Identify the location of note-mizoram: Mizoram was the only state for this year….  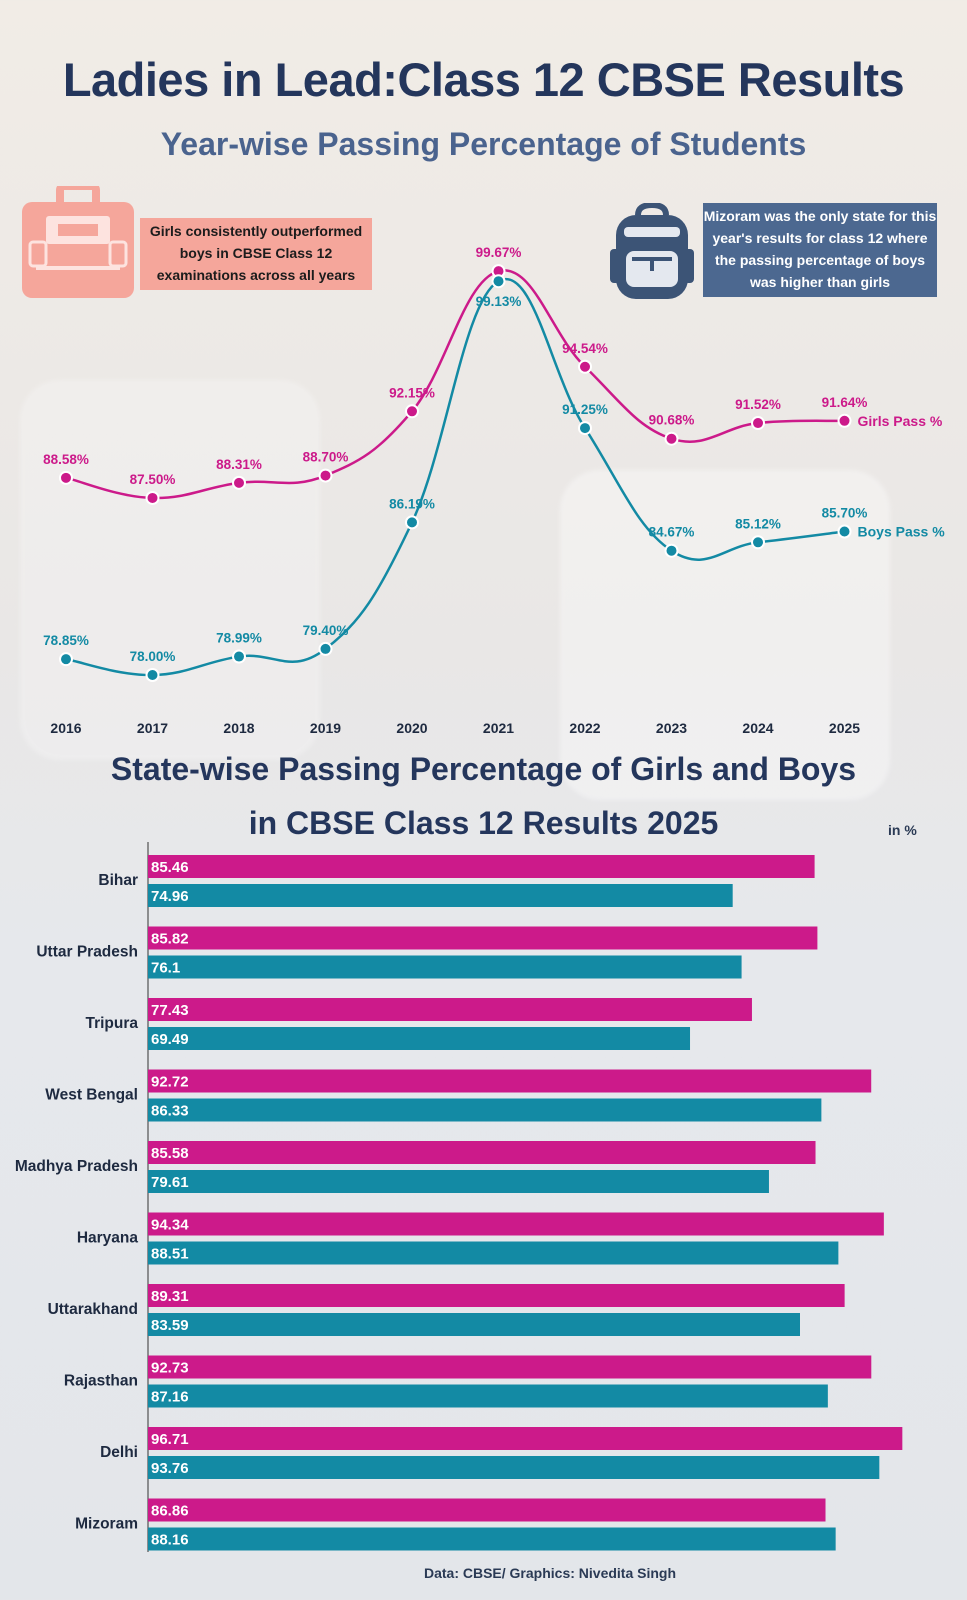
(820, 250).